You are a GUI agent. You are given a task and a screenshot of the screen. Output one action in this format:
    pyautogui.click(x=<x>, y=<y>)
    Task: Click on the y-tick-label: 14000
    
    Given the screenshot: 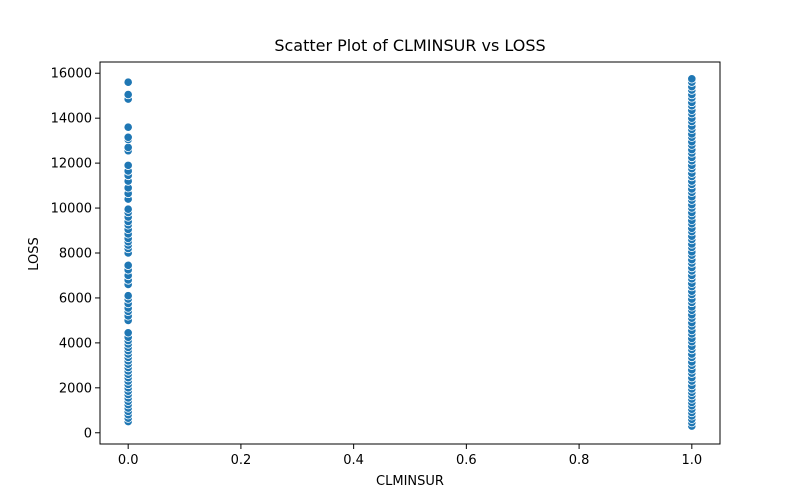 What is the action you would take?
    pyautogui.click(x=71, y=119)
    